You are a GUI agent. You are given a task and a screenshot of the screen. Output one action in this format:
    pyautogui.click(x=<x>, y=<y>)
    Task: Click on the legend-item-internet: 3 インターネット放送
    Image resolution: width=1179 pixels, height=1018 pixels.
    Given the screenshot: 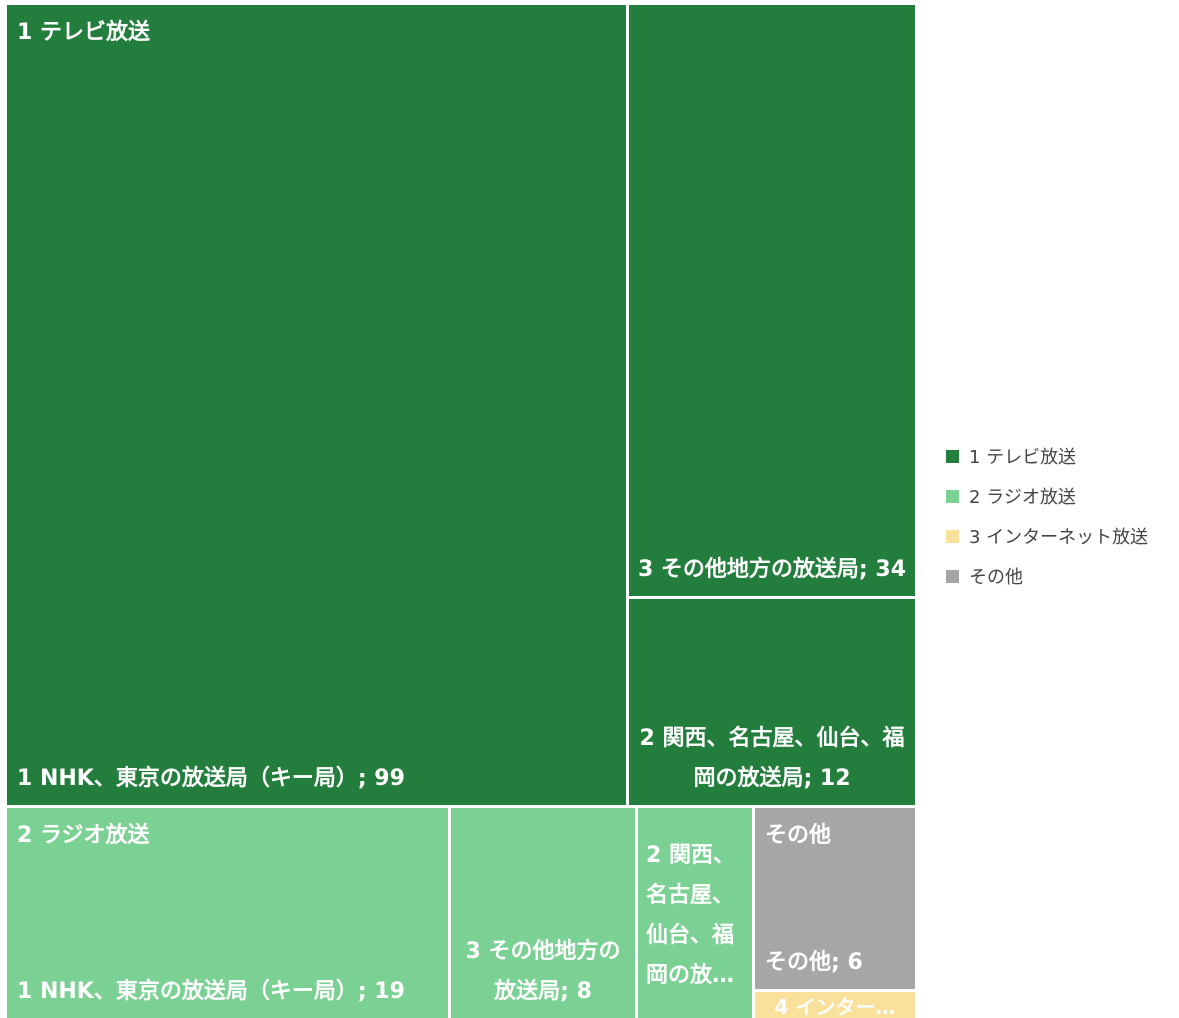 What is the action you would take?
    pyautogui.click(x=1047, y=536)
    